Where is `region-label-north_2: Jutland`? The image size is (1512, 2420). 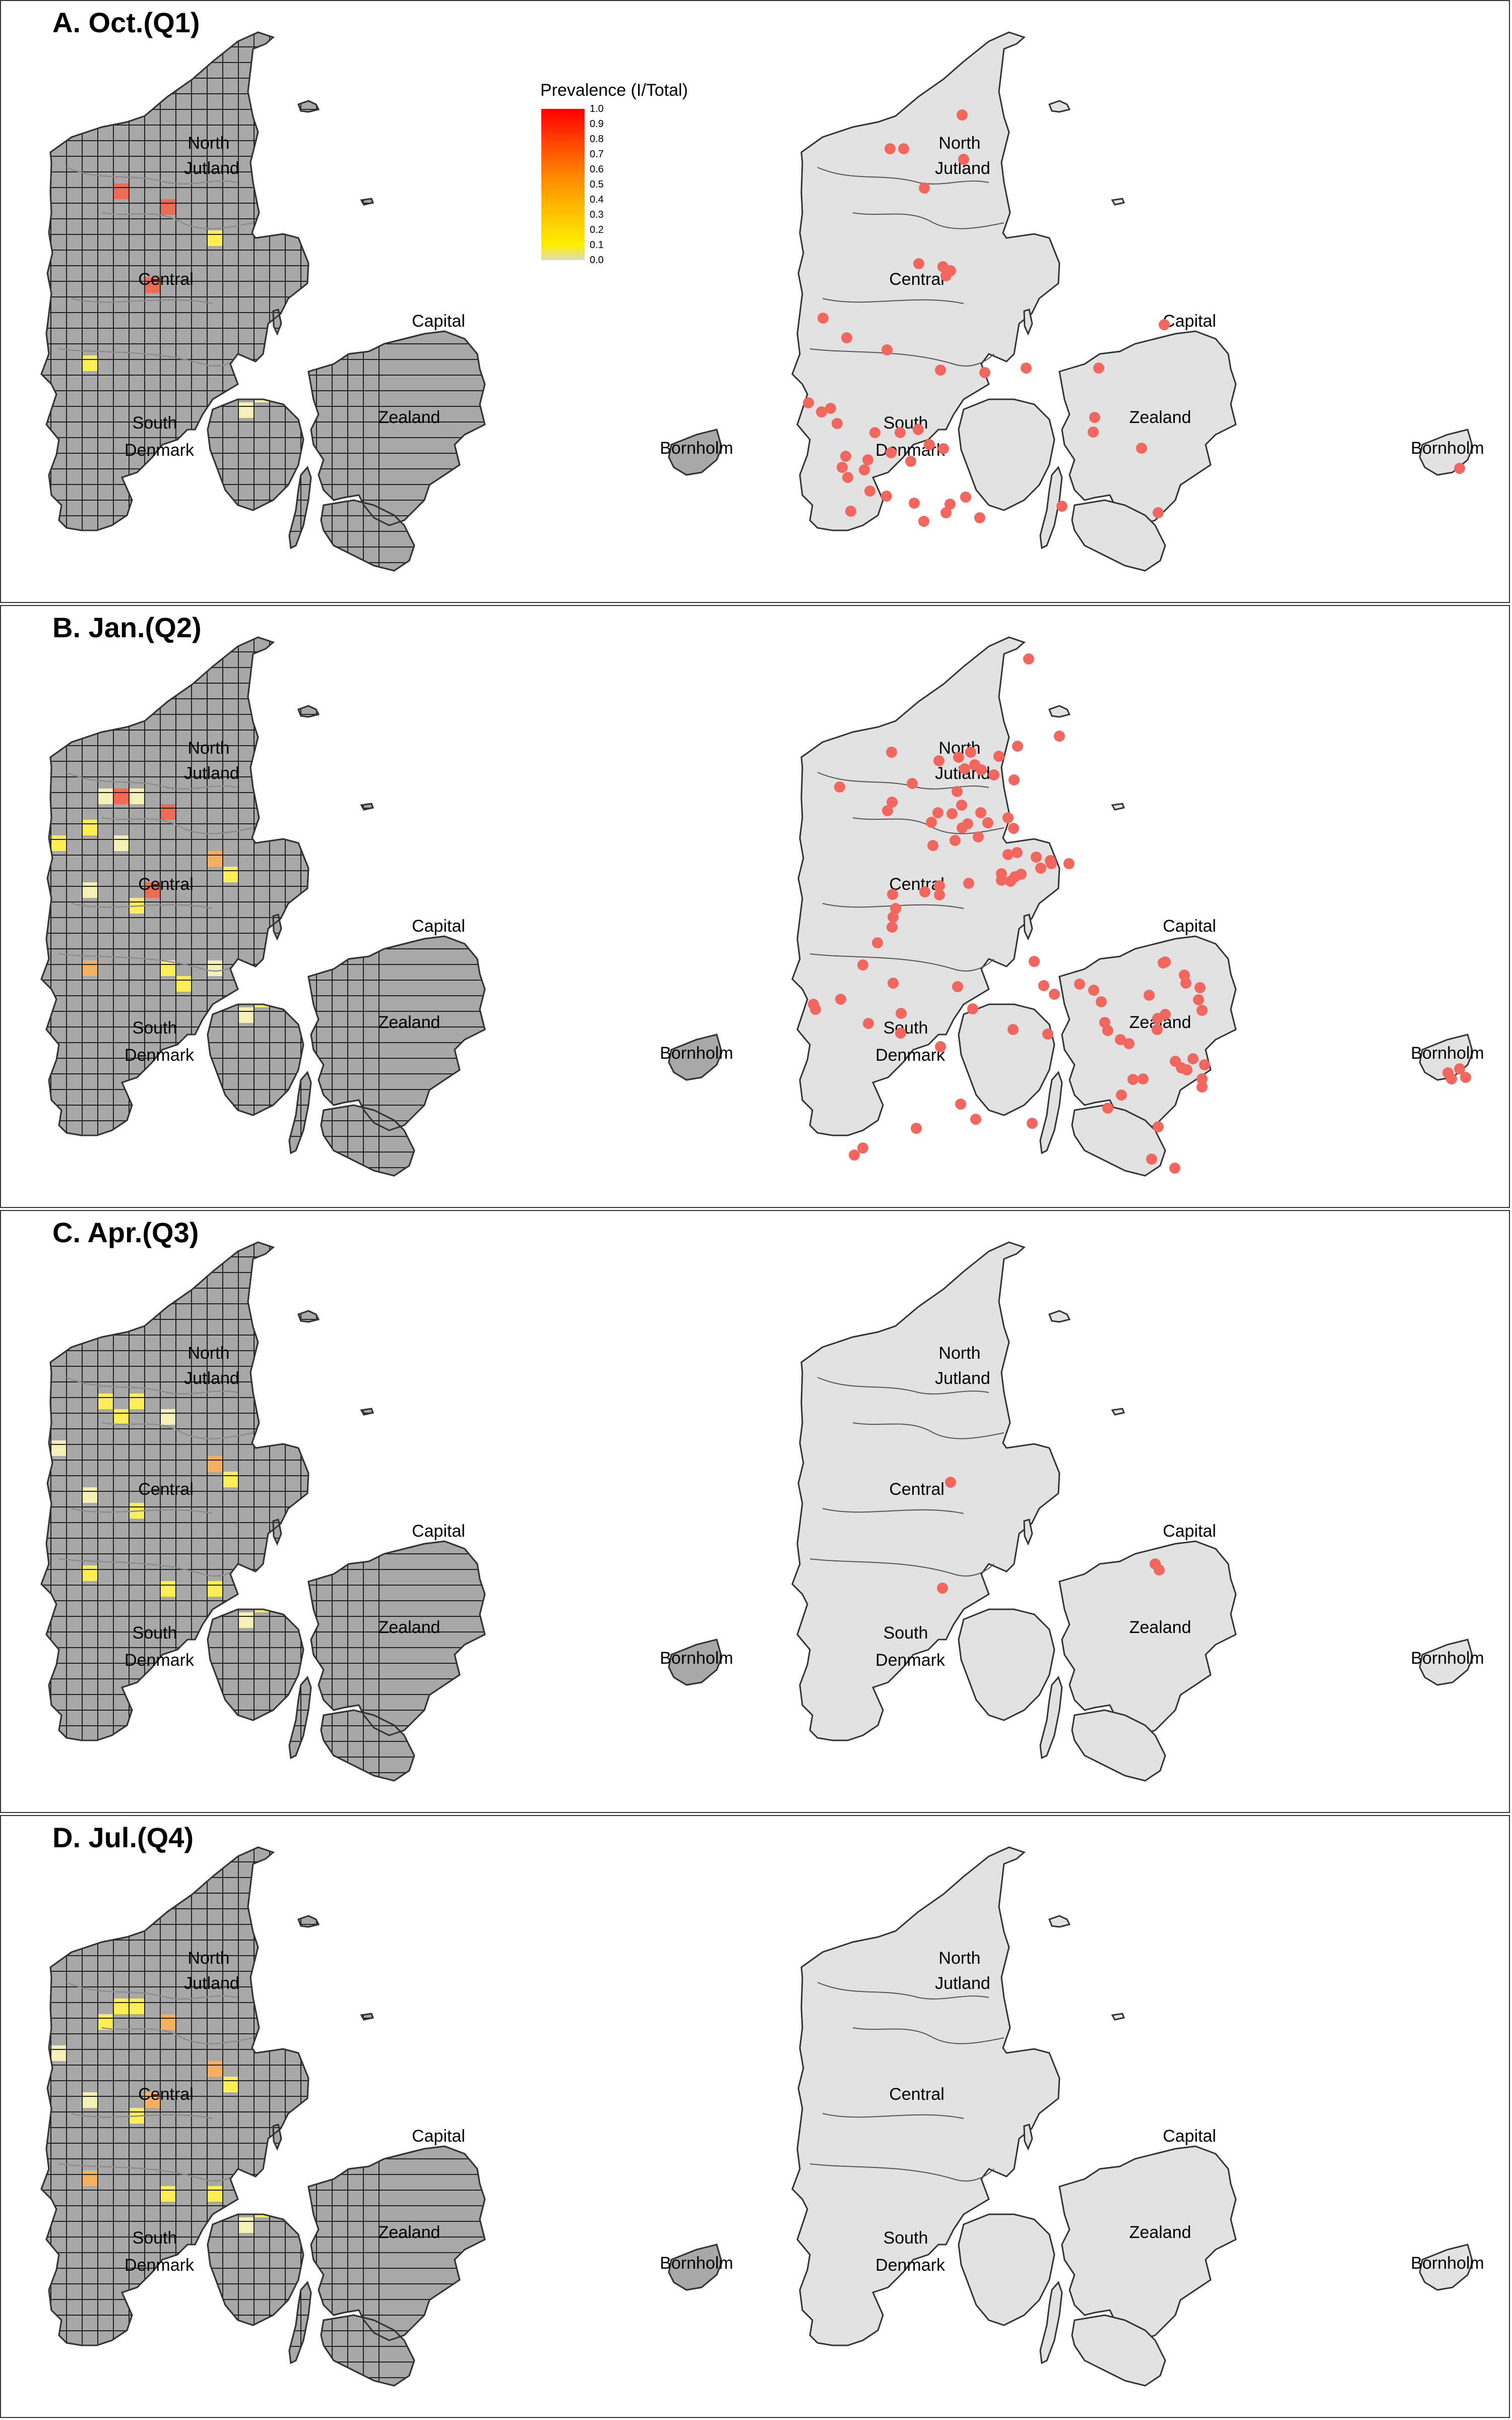
region-label-north_2: Jutland is located at coordinates (211, 773).